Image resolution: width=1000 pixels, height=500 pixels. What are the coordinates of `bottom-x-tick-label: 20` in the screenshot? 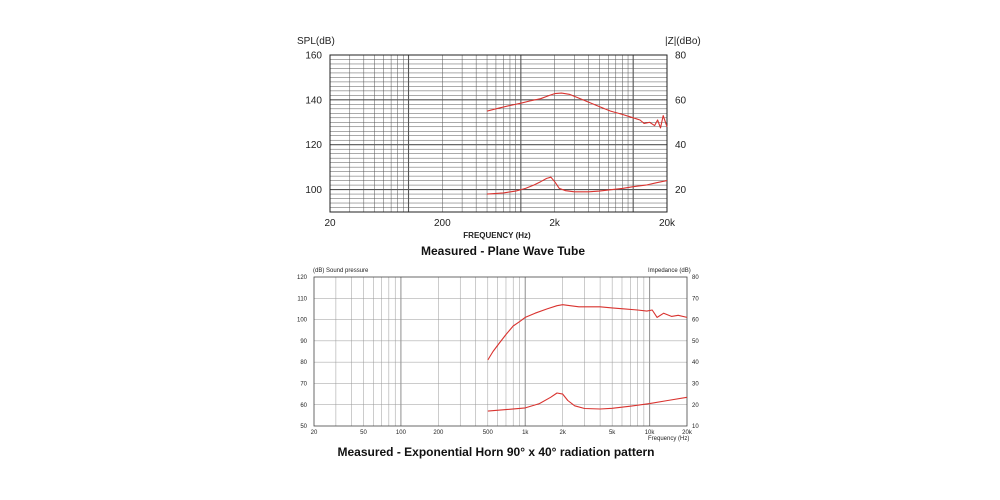 It's located at (314, 433).